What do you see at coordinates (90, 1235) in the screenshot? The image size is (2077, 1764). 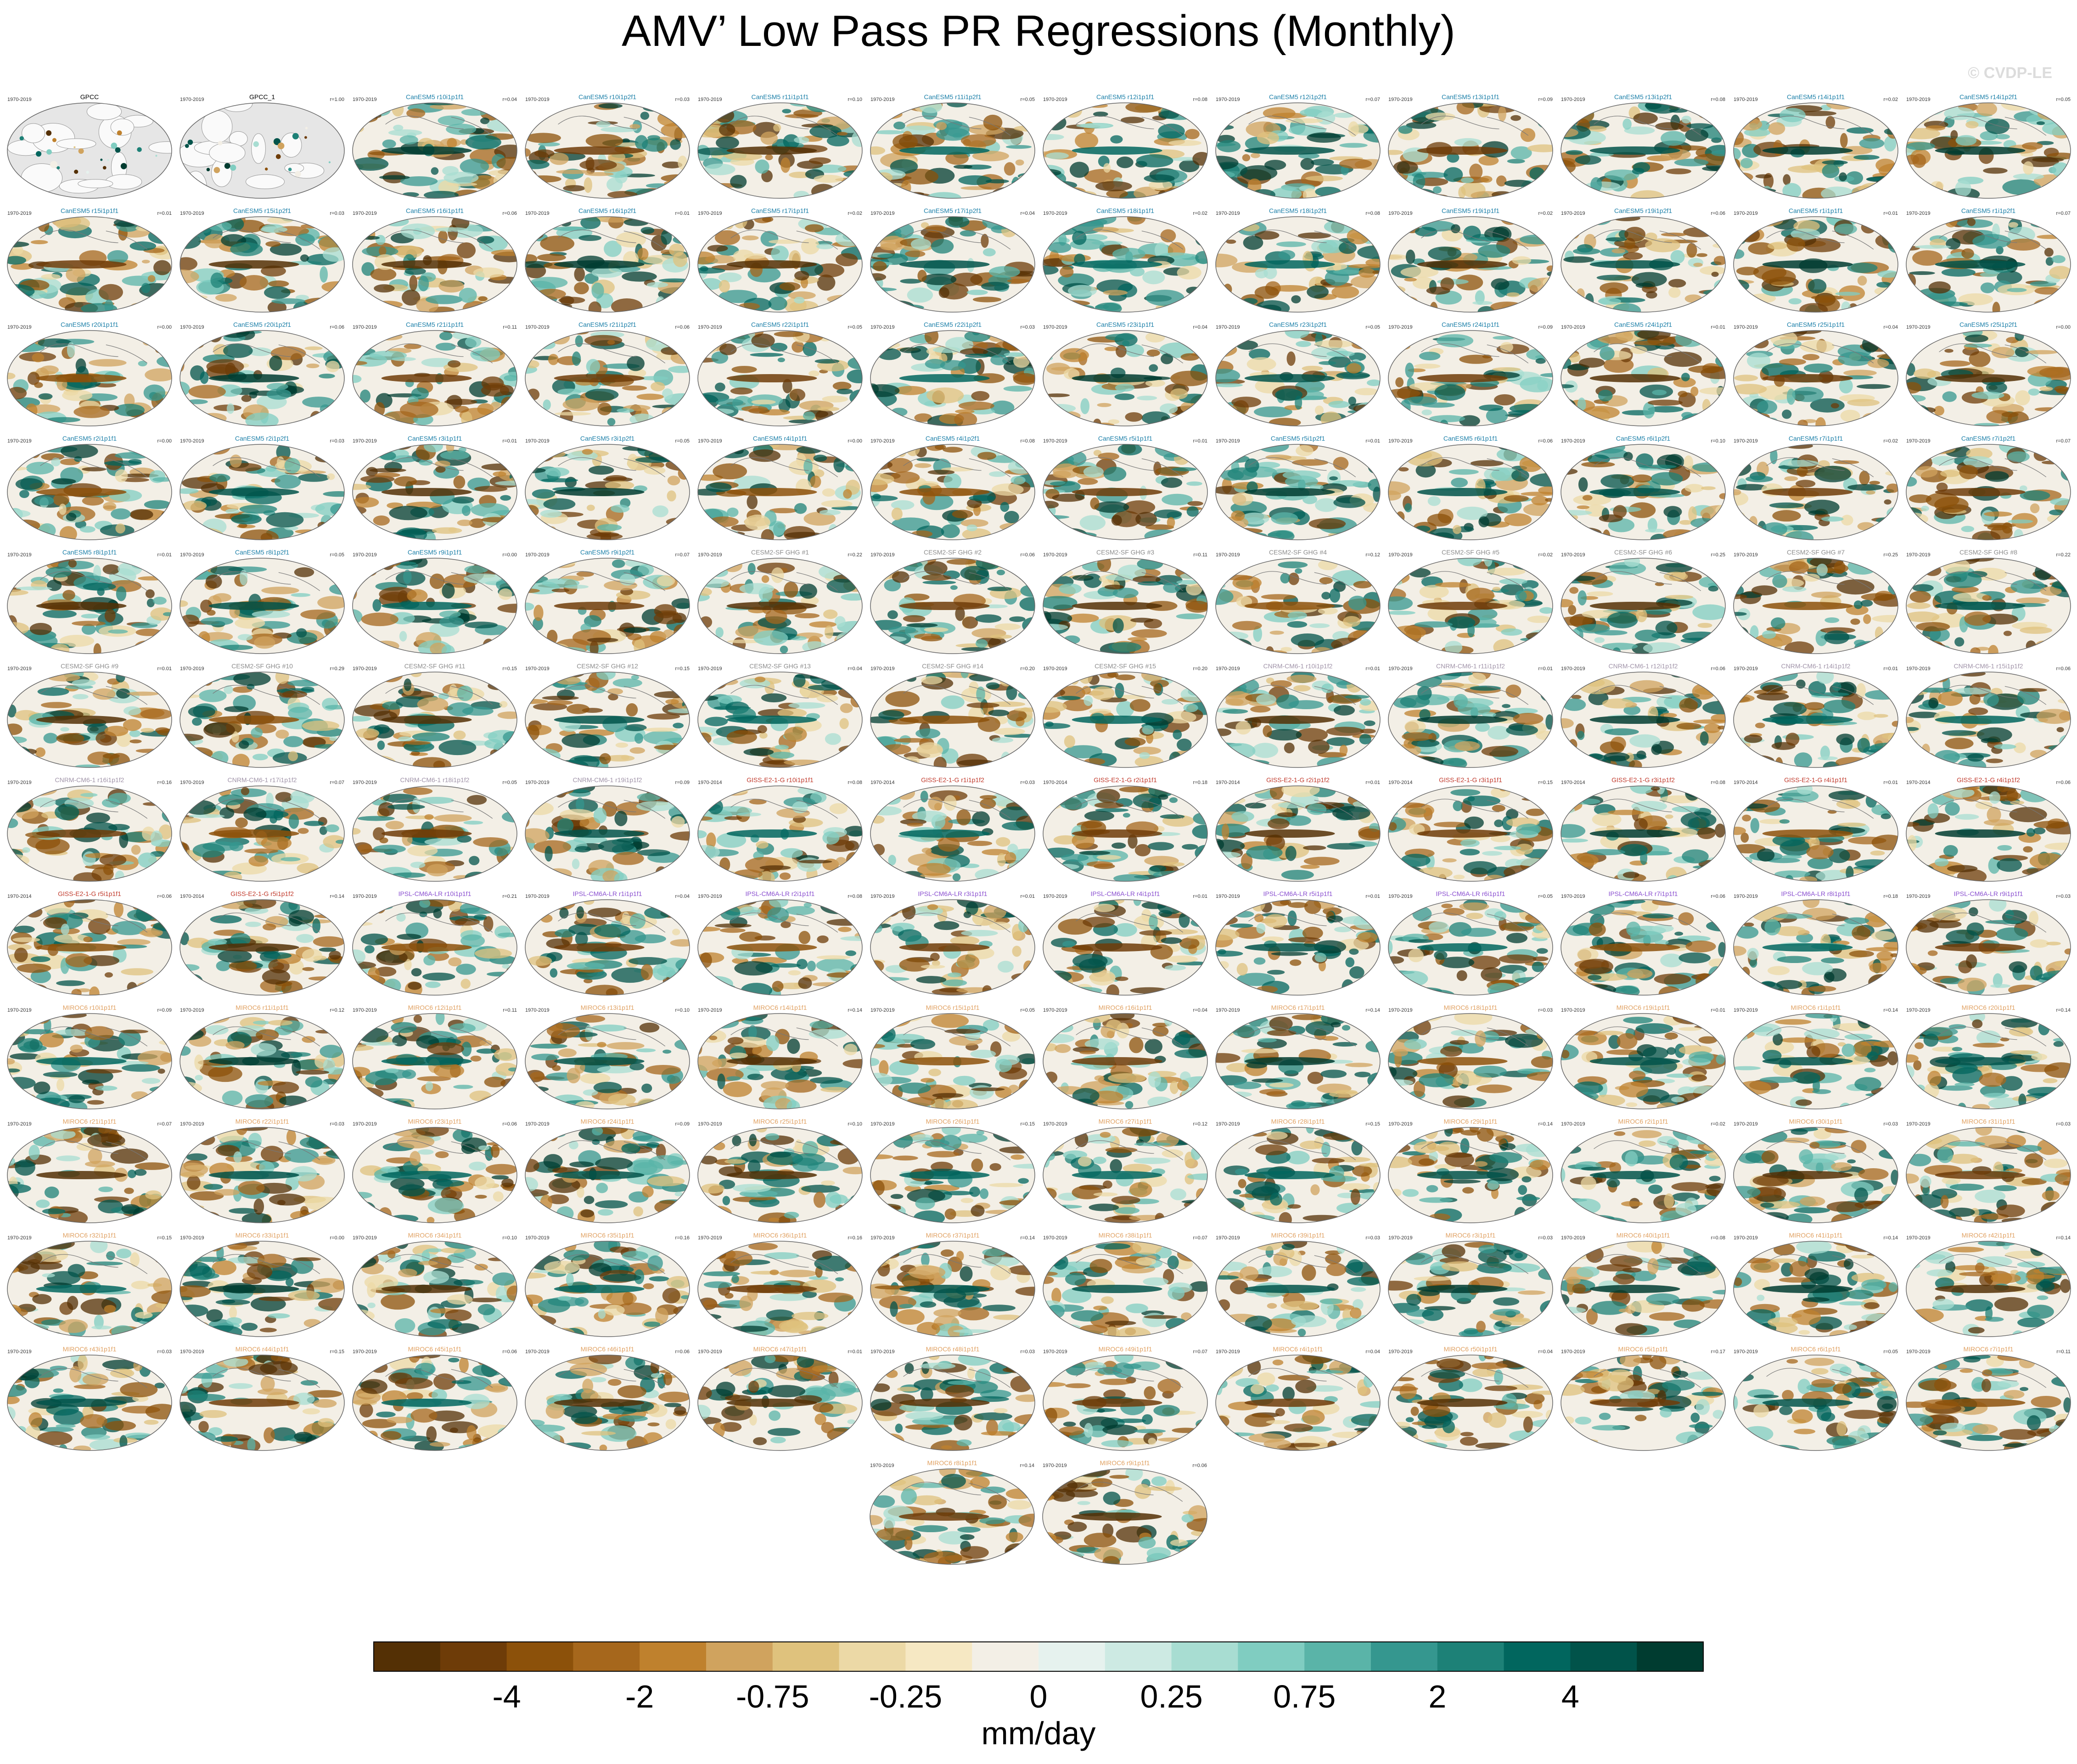 I see `panel-title: MIROC6 r32i1p1f1` at bounding box center [90, 1235].